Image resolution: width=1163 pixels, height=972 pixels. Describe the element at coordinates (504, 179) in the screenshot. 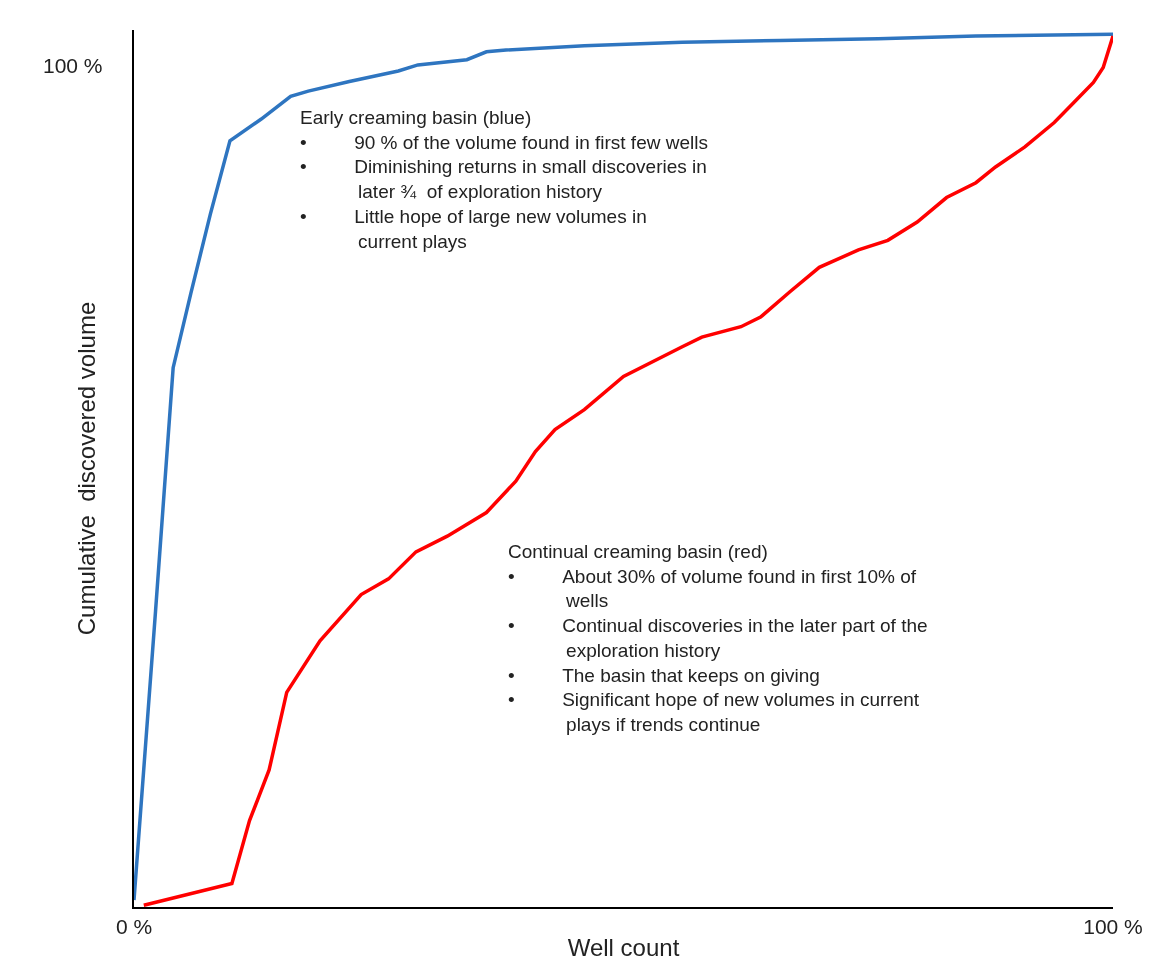

I see `annotation: Early creaming basin (blue) • 90 % of the volume found in first few wells • Diminishing returns in small discoveries in later ¾ of exploration history • Little hope of large new volumes in current plays` at that location.